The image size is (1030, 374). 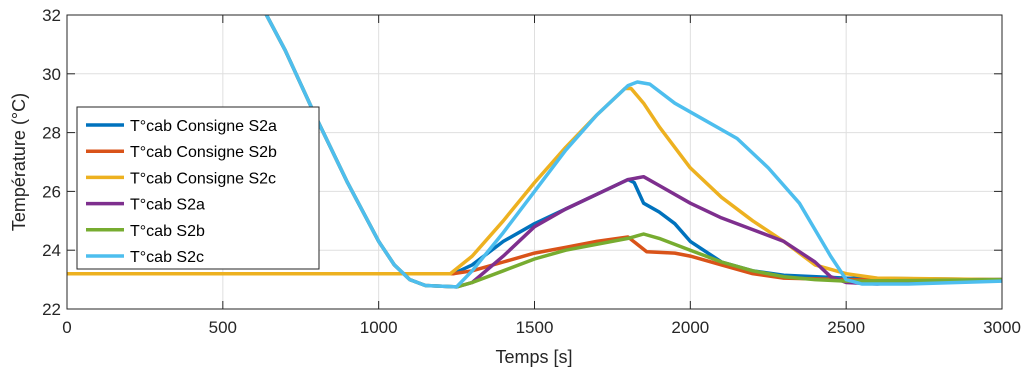 What do you see at coordinates (167, 205) in the screenshot?
I see `legend-label: T°cab S2a` at bounding box center [167, 205].